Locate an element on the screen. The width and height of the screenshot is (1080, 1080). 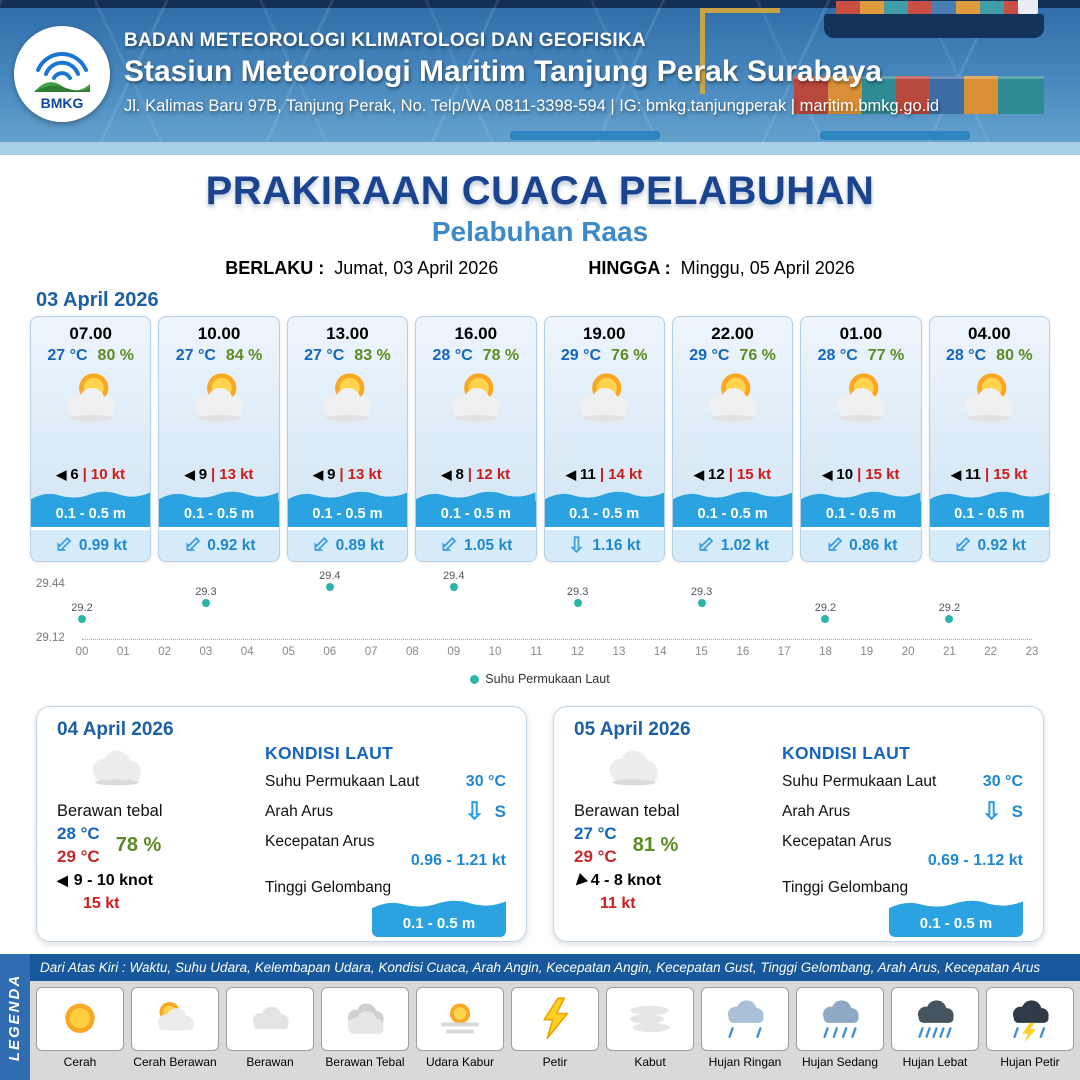
legend-item-label: Udara Kabur is located at coordinates (460, 1062).